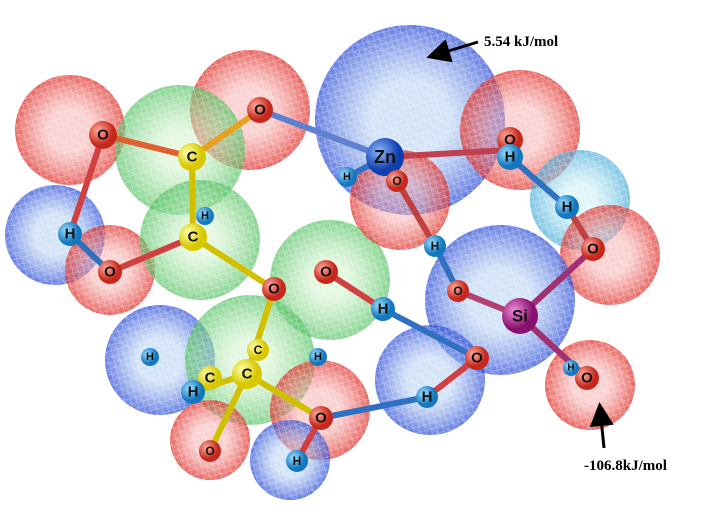  Describe the element at coordinates (521, 42) in the screenshot. I see `max-potential-label: 5.54 kJ/mol` at that location.